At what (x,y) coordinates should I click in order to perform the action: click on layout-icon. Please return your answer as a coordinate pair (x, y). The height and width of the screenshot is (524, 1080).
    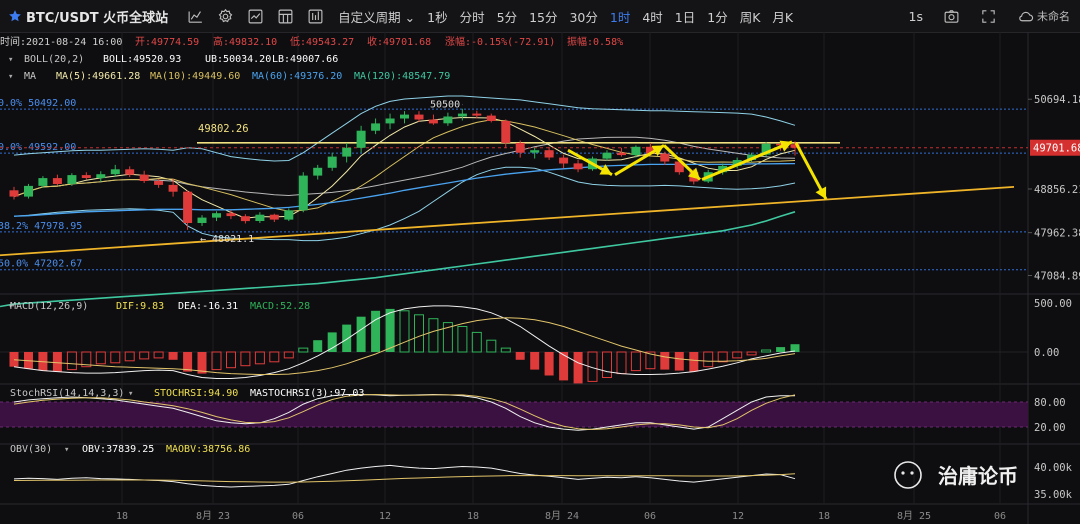
    Looking at the image, I should click on (285, 16).